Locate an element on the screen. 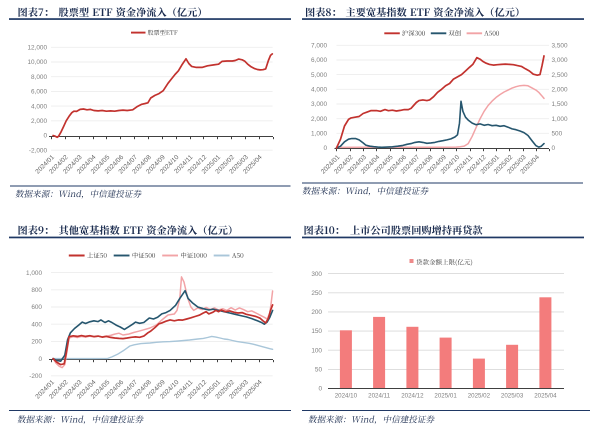  svg-text: 800 is located at coordinates (36, 290).